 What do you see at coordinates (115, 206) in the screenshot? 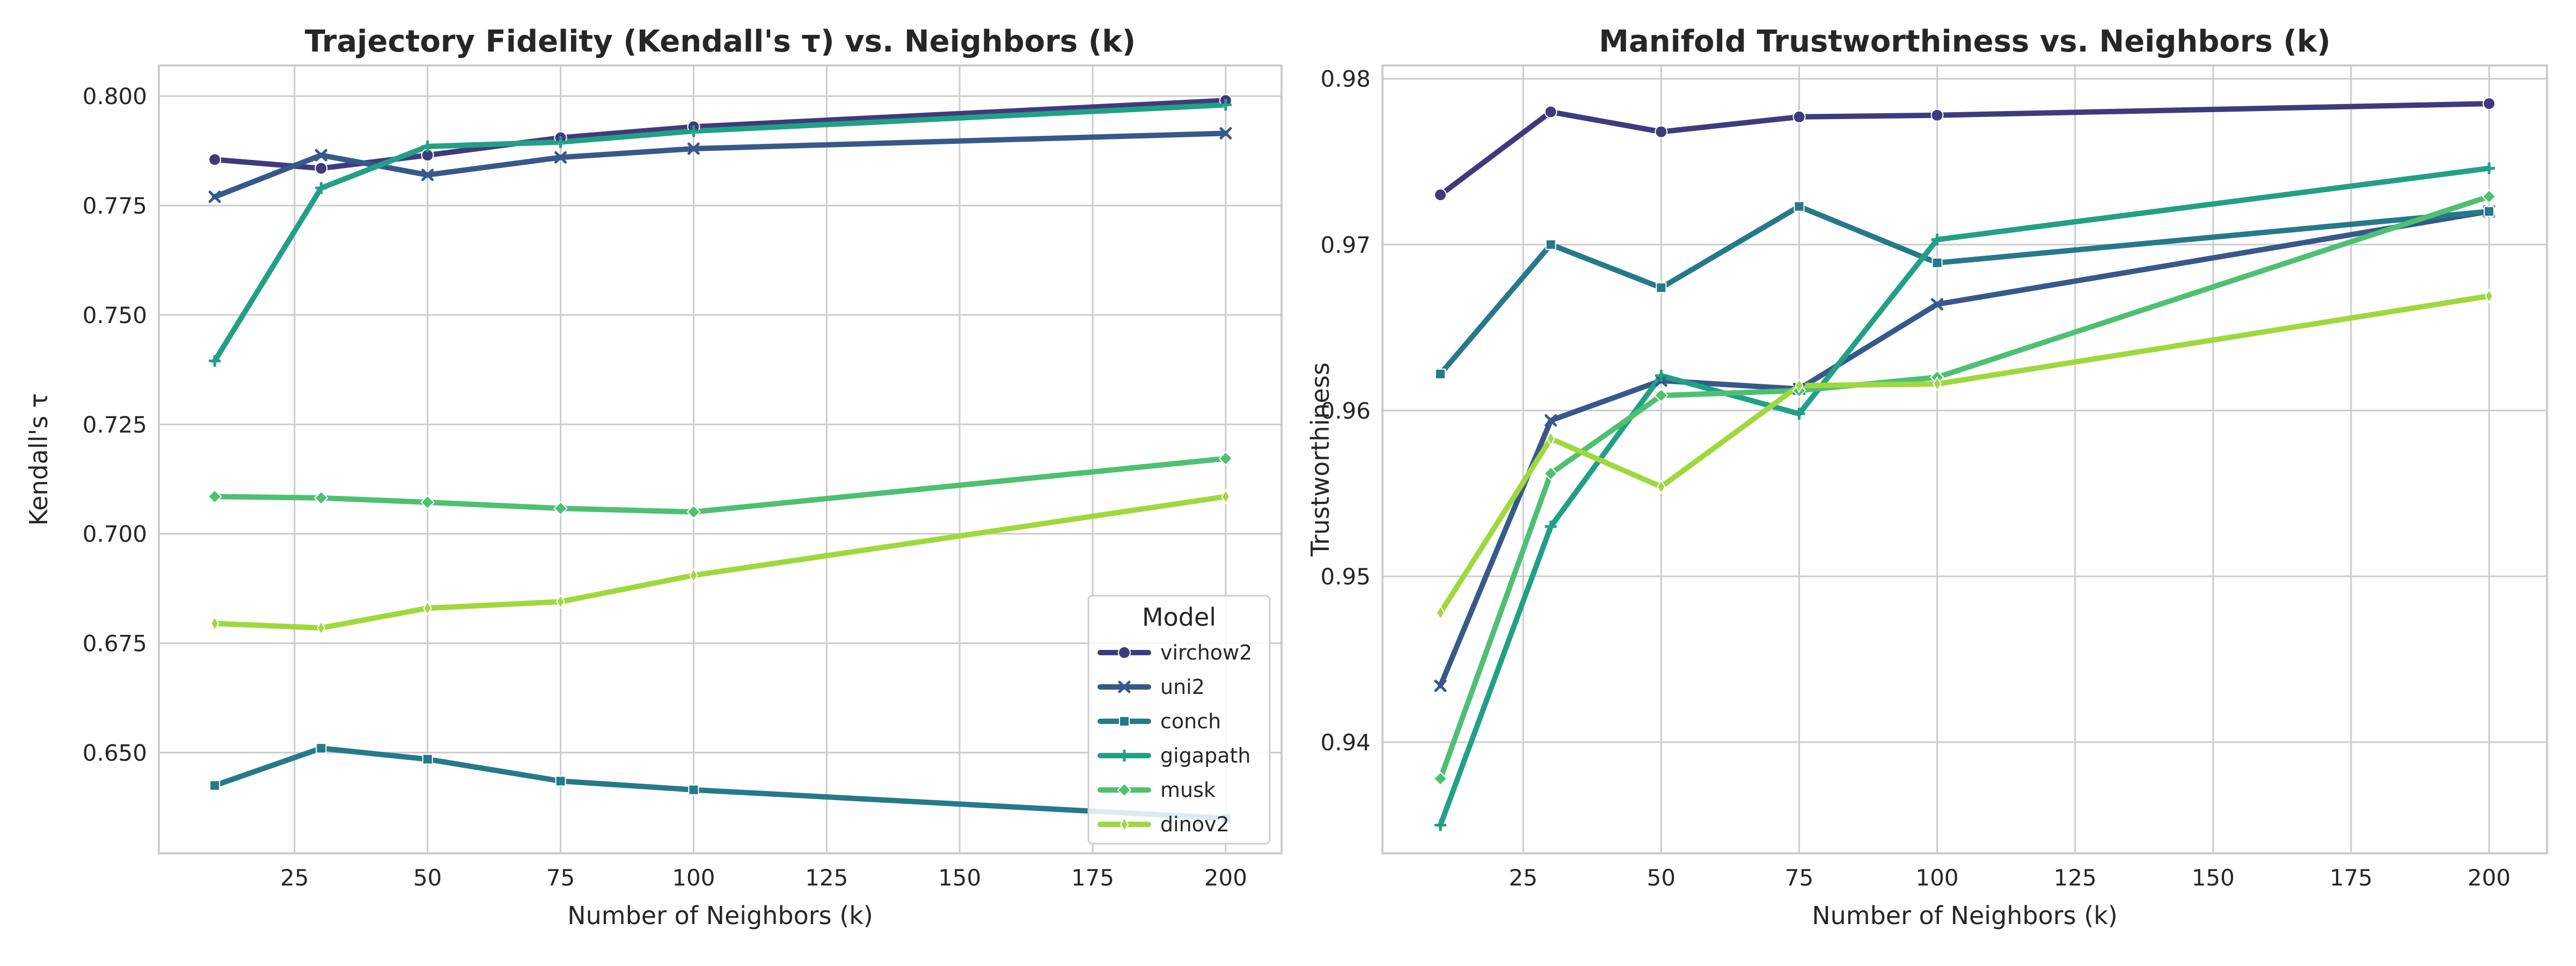
I see `y-tick-label: 0.775` at bounding box center [115, 206].